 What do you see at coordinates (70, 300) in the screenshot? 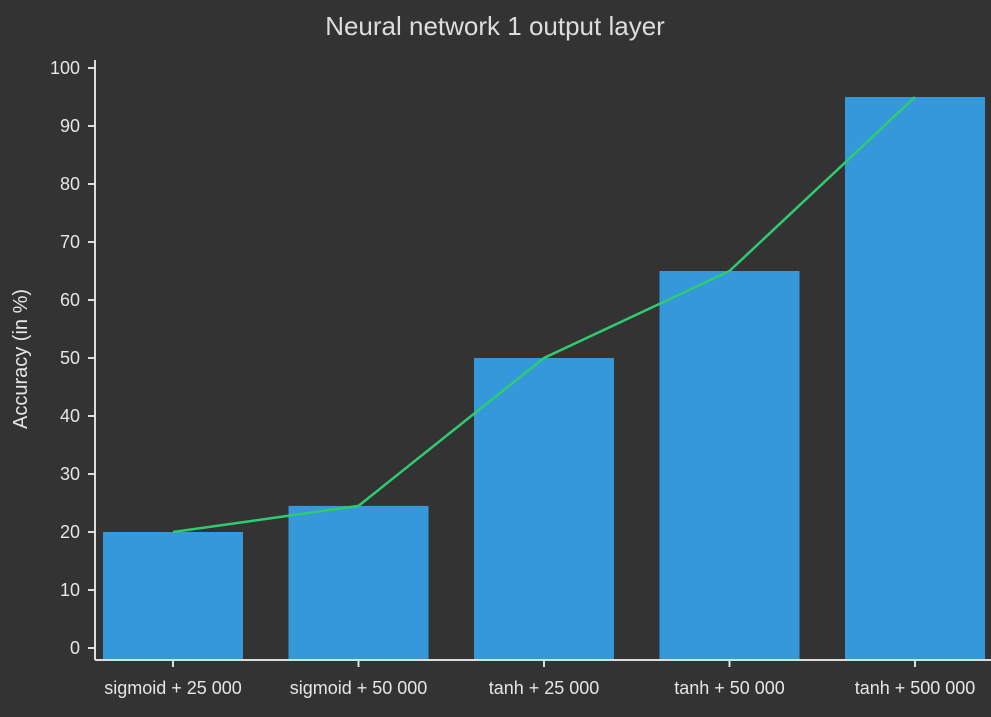
I see `y-tick-label-60: 60` at bounding box center [70, 300].